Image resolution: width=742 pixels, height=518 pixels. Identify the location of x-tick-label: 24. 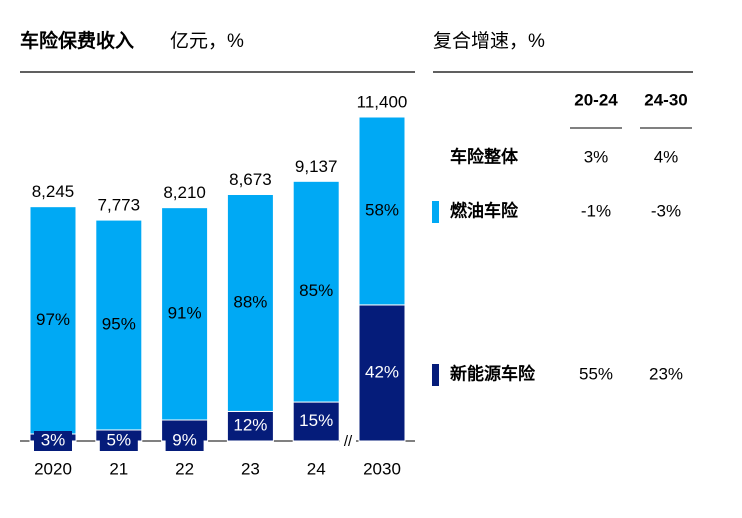
(316, 468).